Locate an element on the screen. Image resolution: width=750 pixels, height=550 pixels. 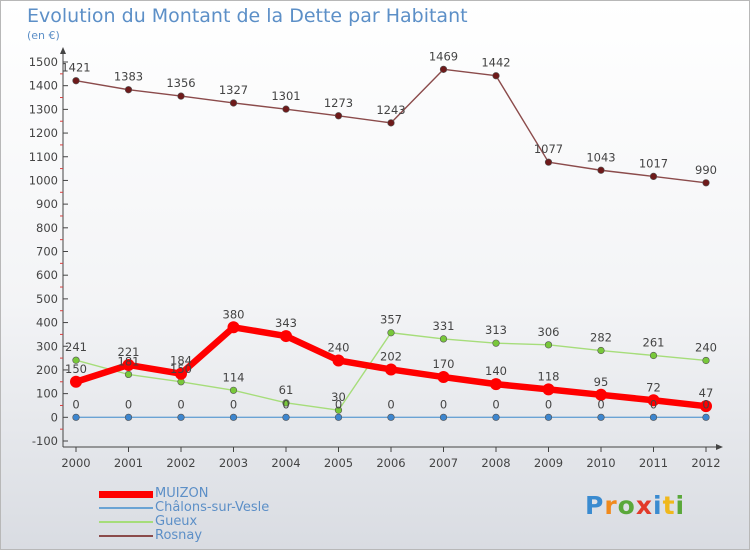
data-label-rosnay: 1017 is located at coordinates (653, 163).